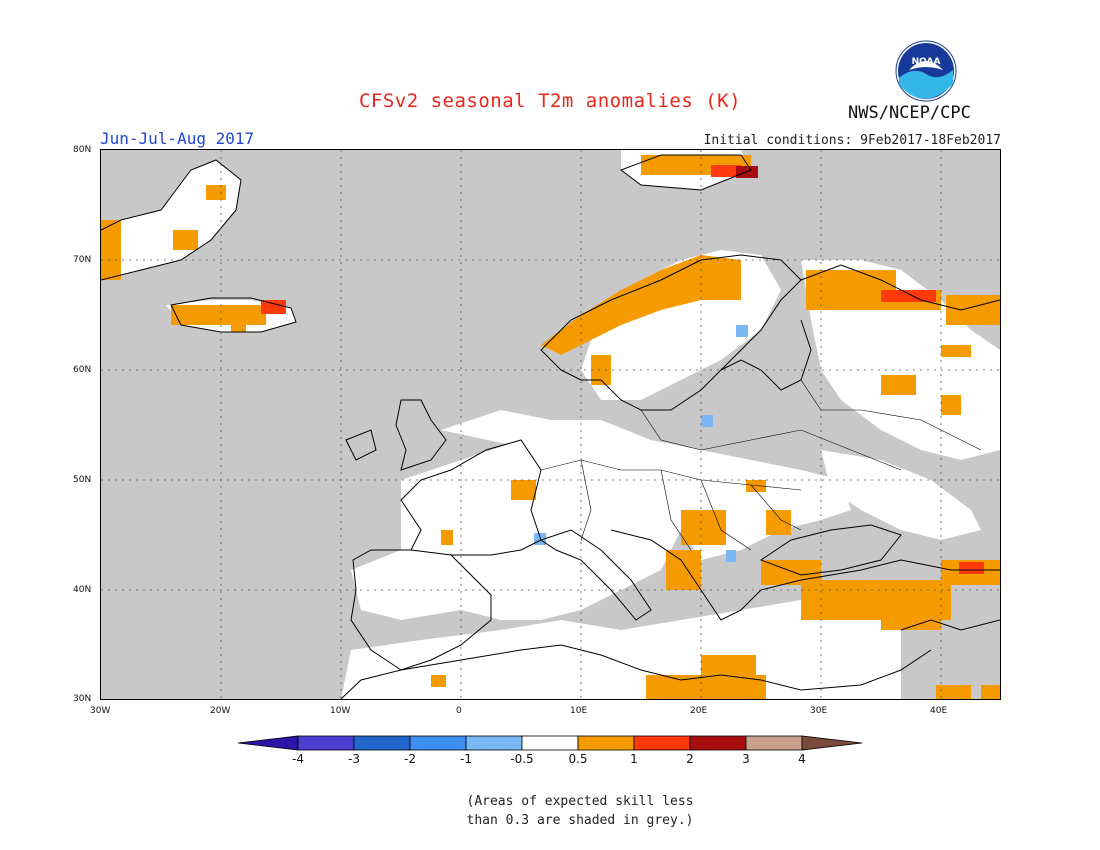 The image size is (1100, 850). I want to click on lon-tick-label: 20E, so click(699, 711).